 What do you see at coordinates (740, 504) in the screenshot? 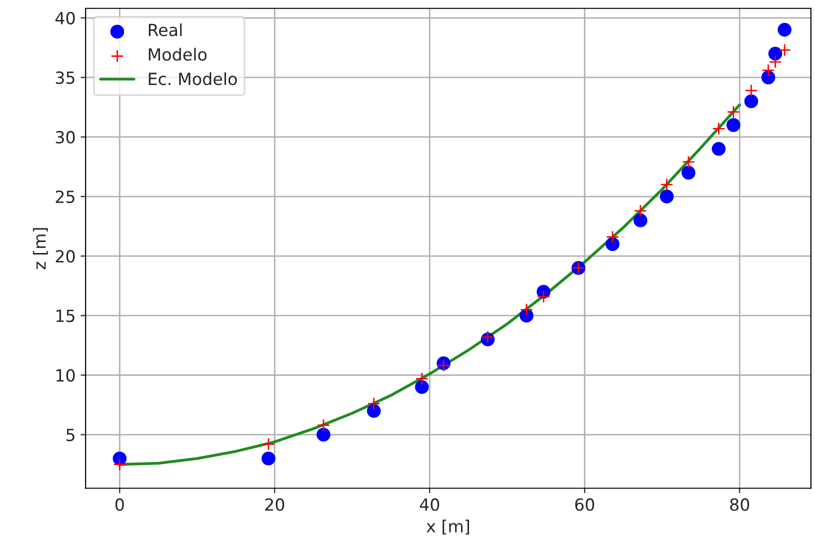
I see `x-tick-label: 80` at bounding box center [740, 504].